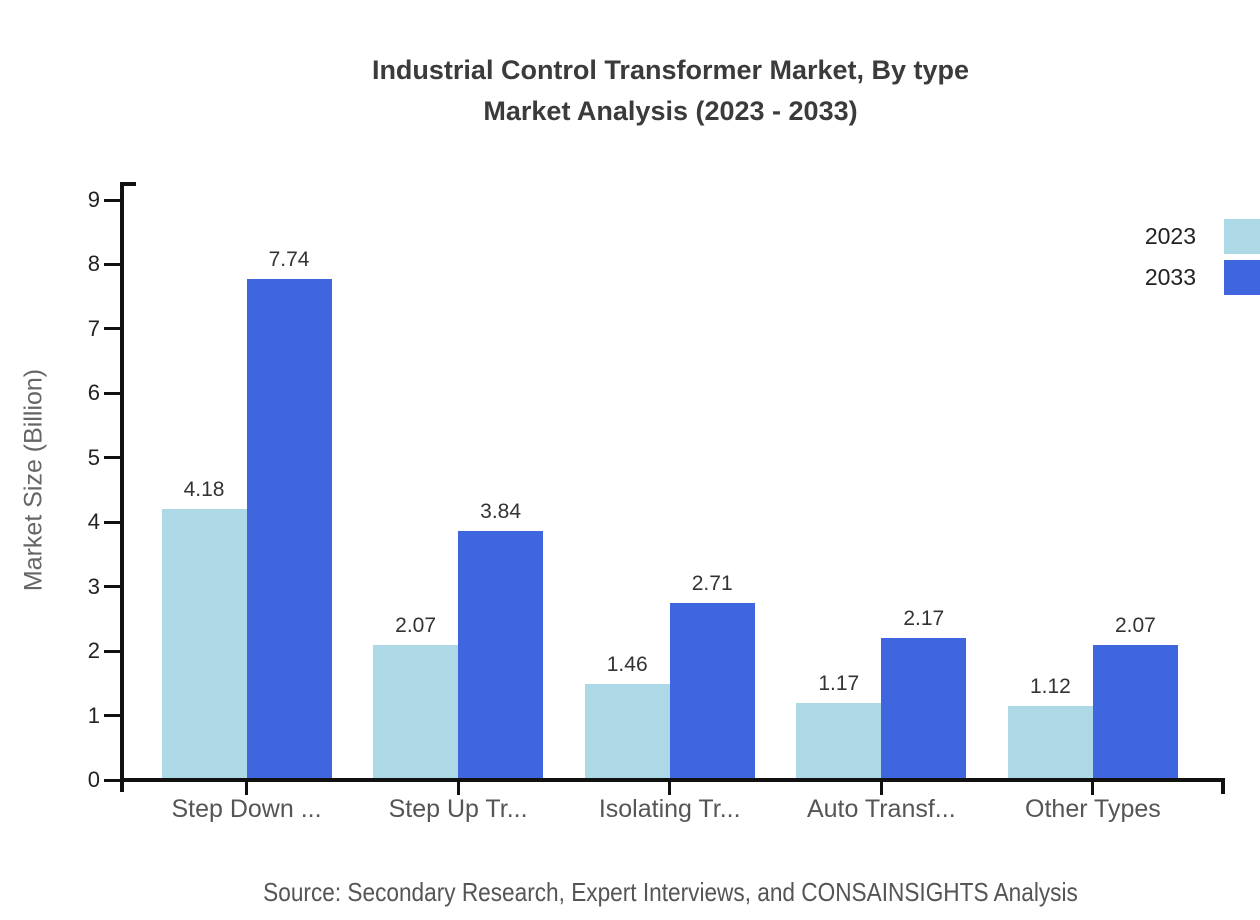 The height and width of the screenshot is (920, 1260). I want to click on chart-title-line2: Market Analysis (2023 - 2033), so click(670, 111).